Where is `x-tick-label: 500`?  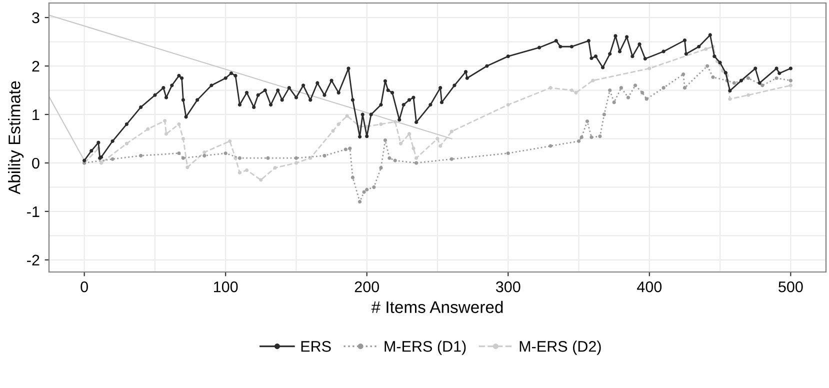
x-tick-label: 500 is located at coordinates (790, 286).